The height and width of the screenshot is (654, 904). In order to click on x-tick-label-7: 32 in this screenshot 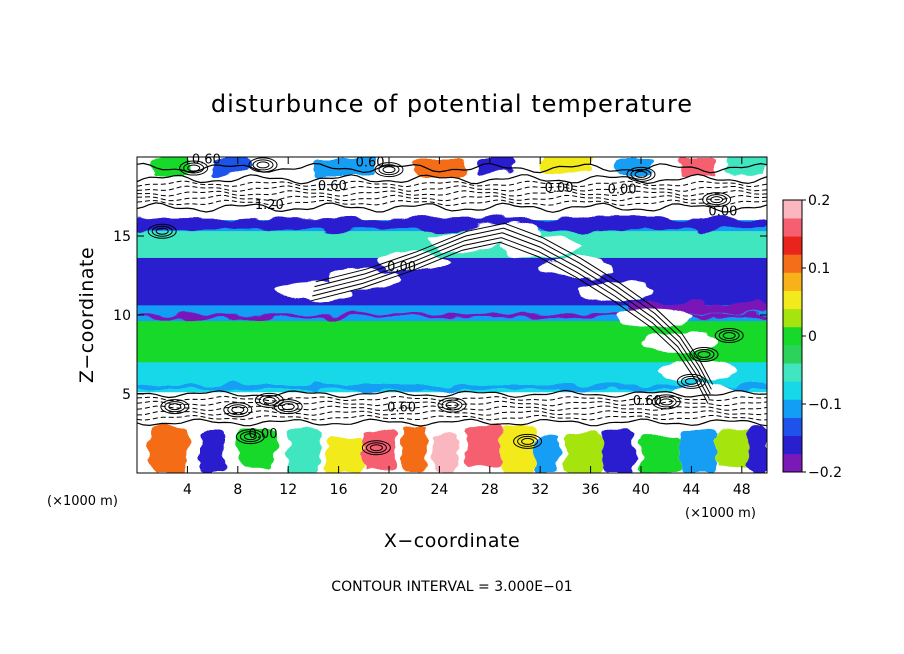, I will do `click(540, 490)`.